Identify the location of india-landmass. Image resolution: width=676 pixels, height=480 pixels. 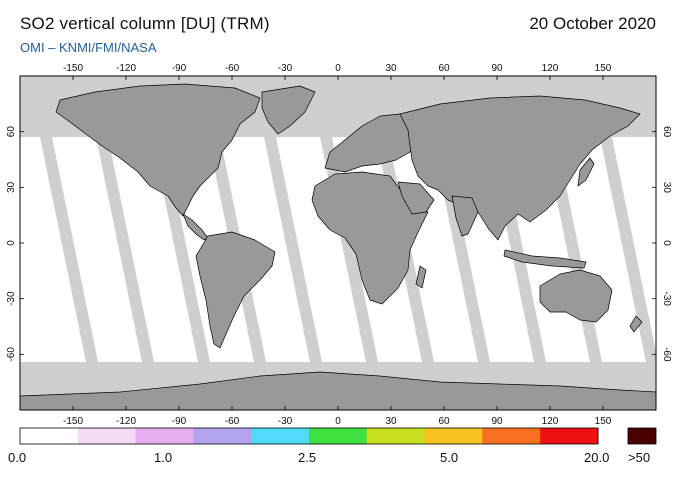
(465, 216).